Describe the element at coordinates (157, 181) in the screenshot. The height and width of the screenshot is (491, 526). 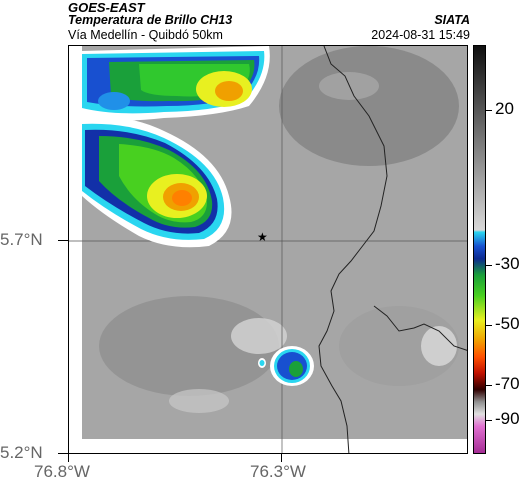
I see `convective-cloud-west` at that location.